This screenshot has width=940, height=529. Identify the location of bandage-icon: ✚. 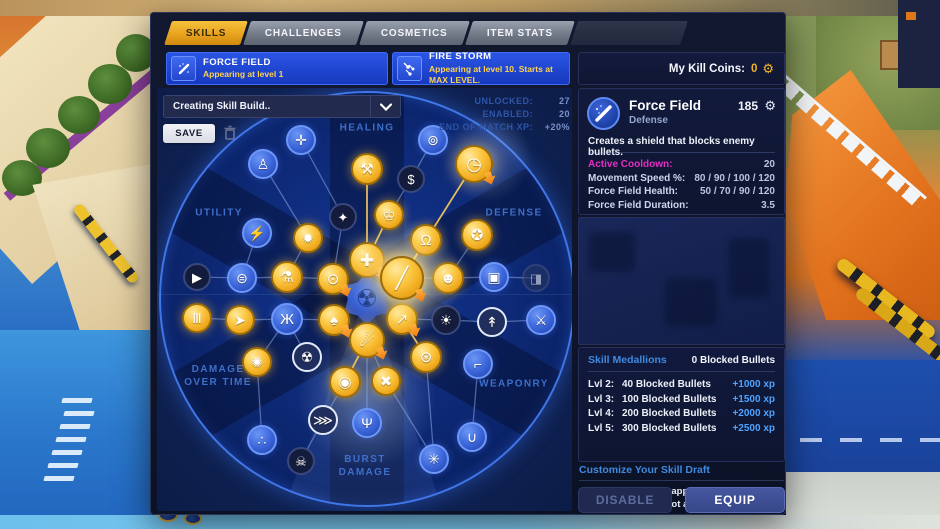
(367, 260).